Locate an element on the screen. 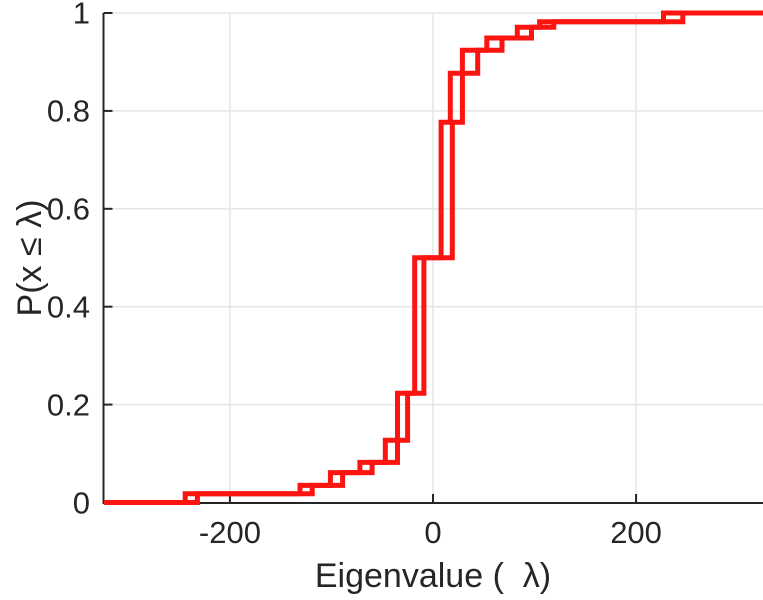 This screenshot has width=763, height=600. y-tick-label: 1 is located at coordinates (81, 15).